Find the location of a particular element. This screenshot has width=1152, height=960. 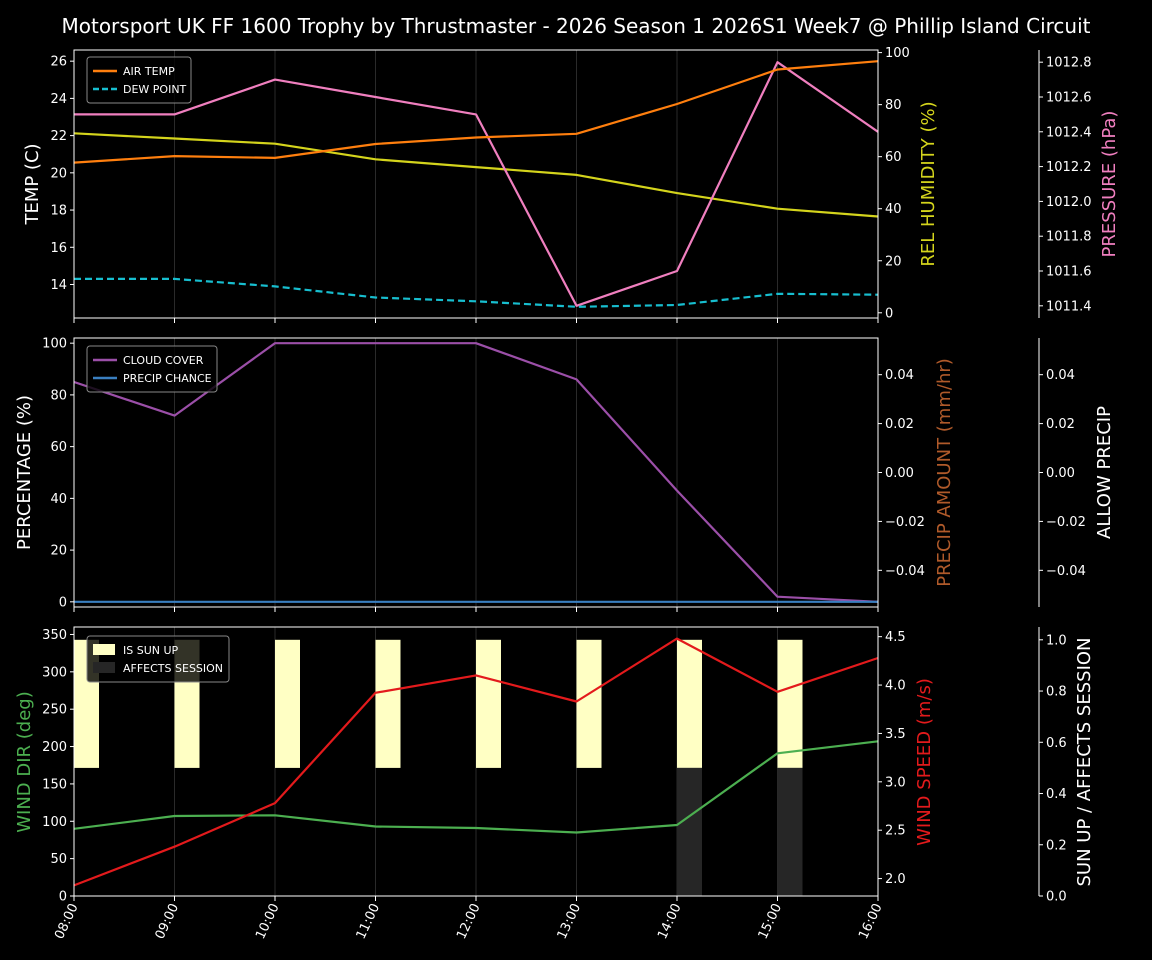

x-tick-label: 09:00 is located at coordinates (167, 921).